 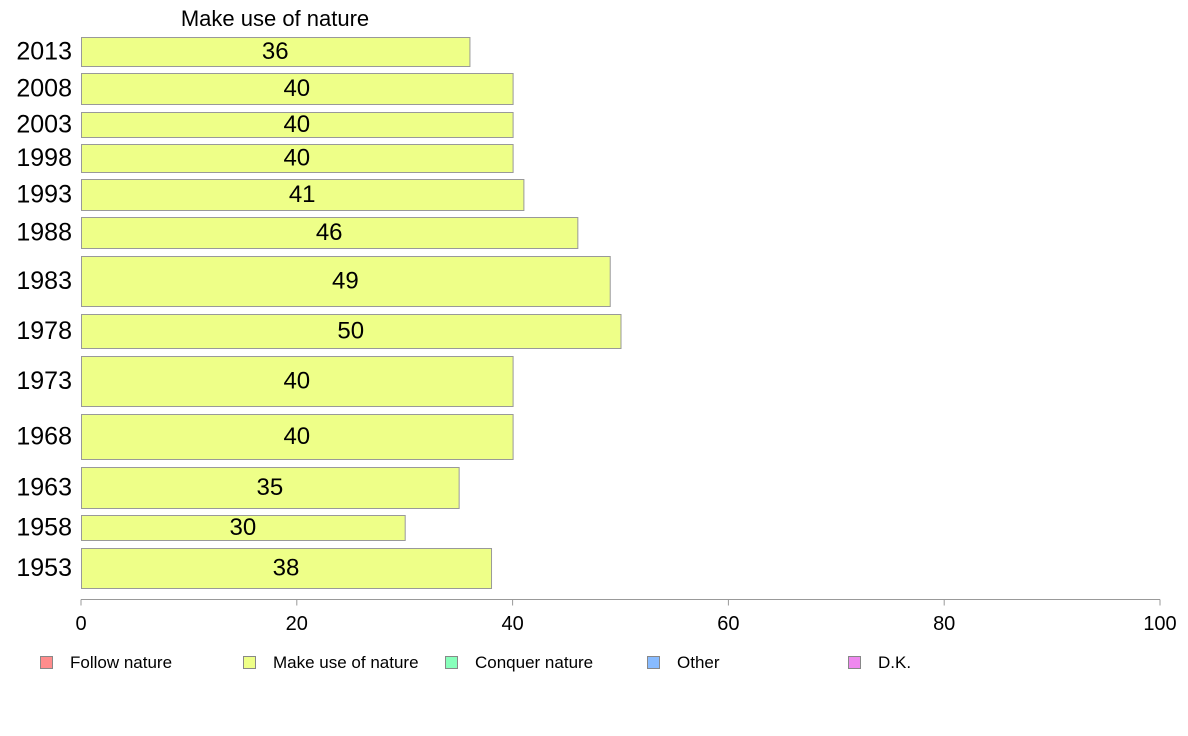 What do you see at coordinates (894, 662) in the screenshot?
I see `legend-label: D.K.` at bounding box center [894, 662].